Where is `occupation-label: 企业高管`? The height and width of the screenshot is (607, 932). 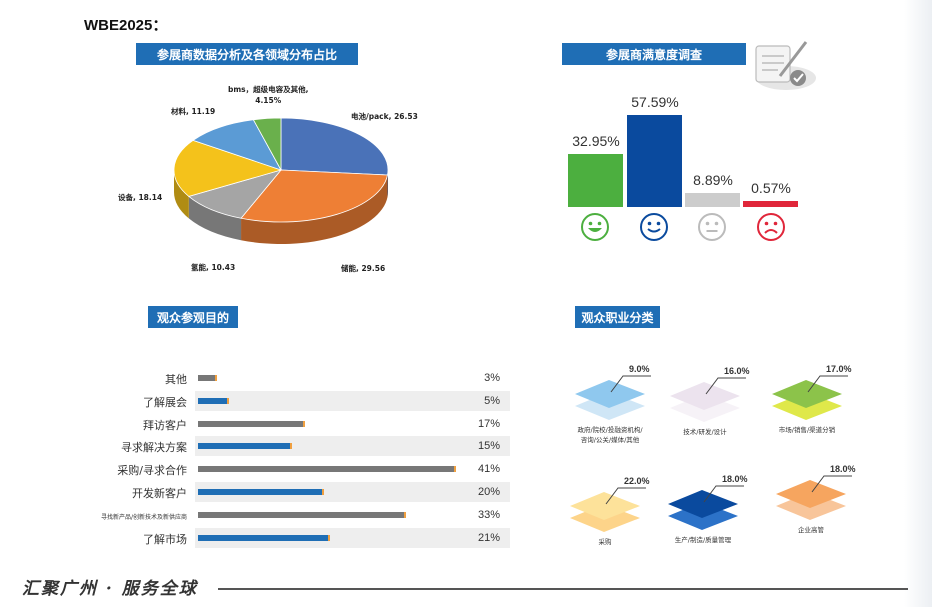
occupation-label: 企业高管 is located at coordinates (811, 530).